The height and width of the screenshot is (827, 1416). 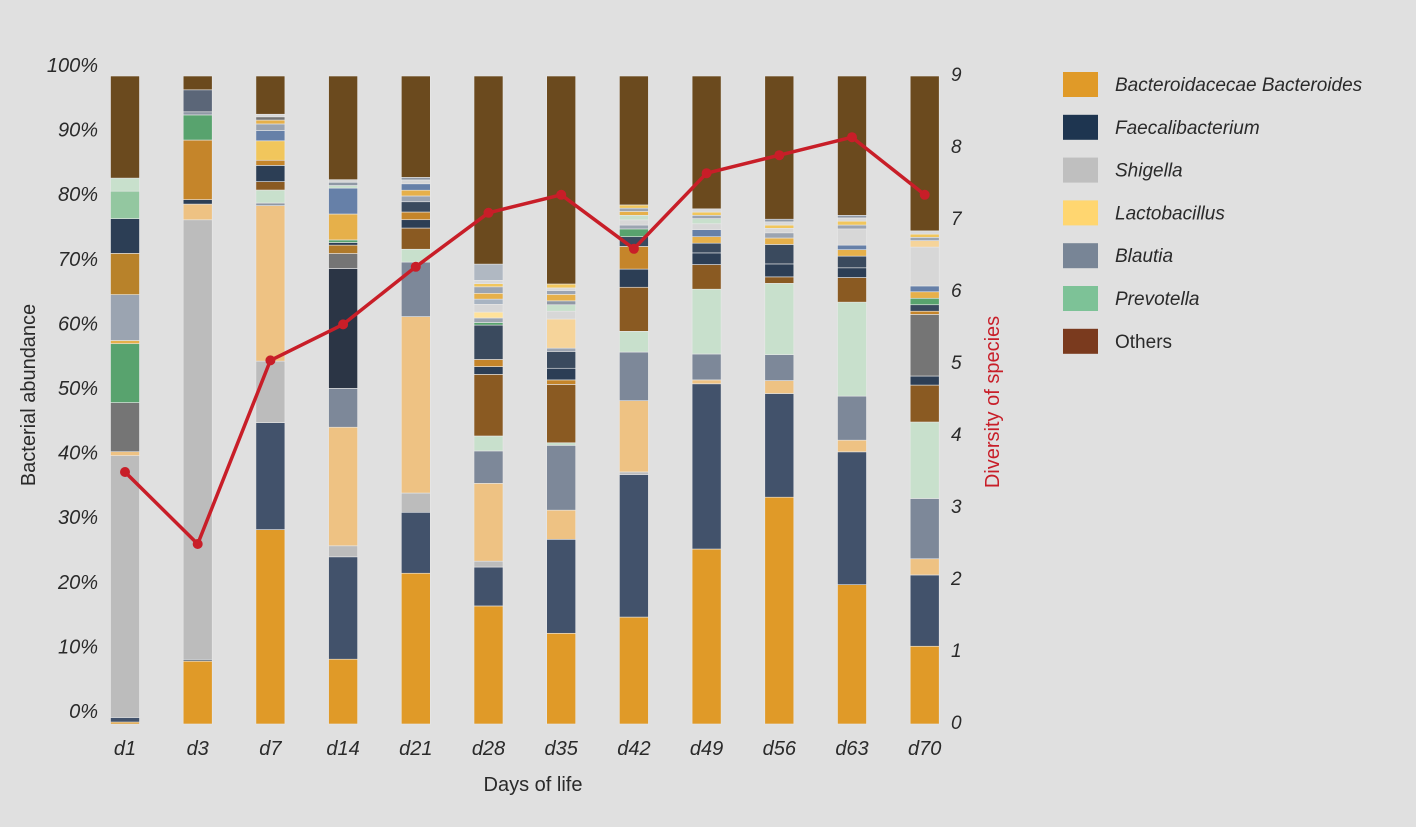 What do you see at coordinates (29, 395) in the screenshot?
I see `left-axis-title: Bacterial abundance` at bounding box center [29, 395].